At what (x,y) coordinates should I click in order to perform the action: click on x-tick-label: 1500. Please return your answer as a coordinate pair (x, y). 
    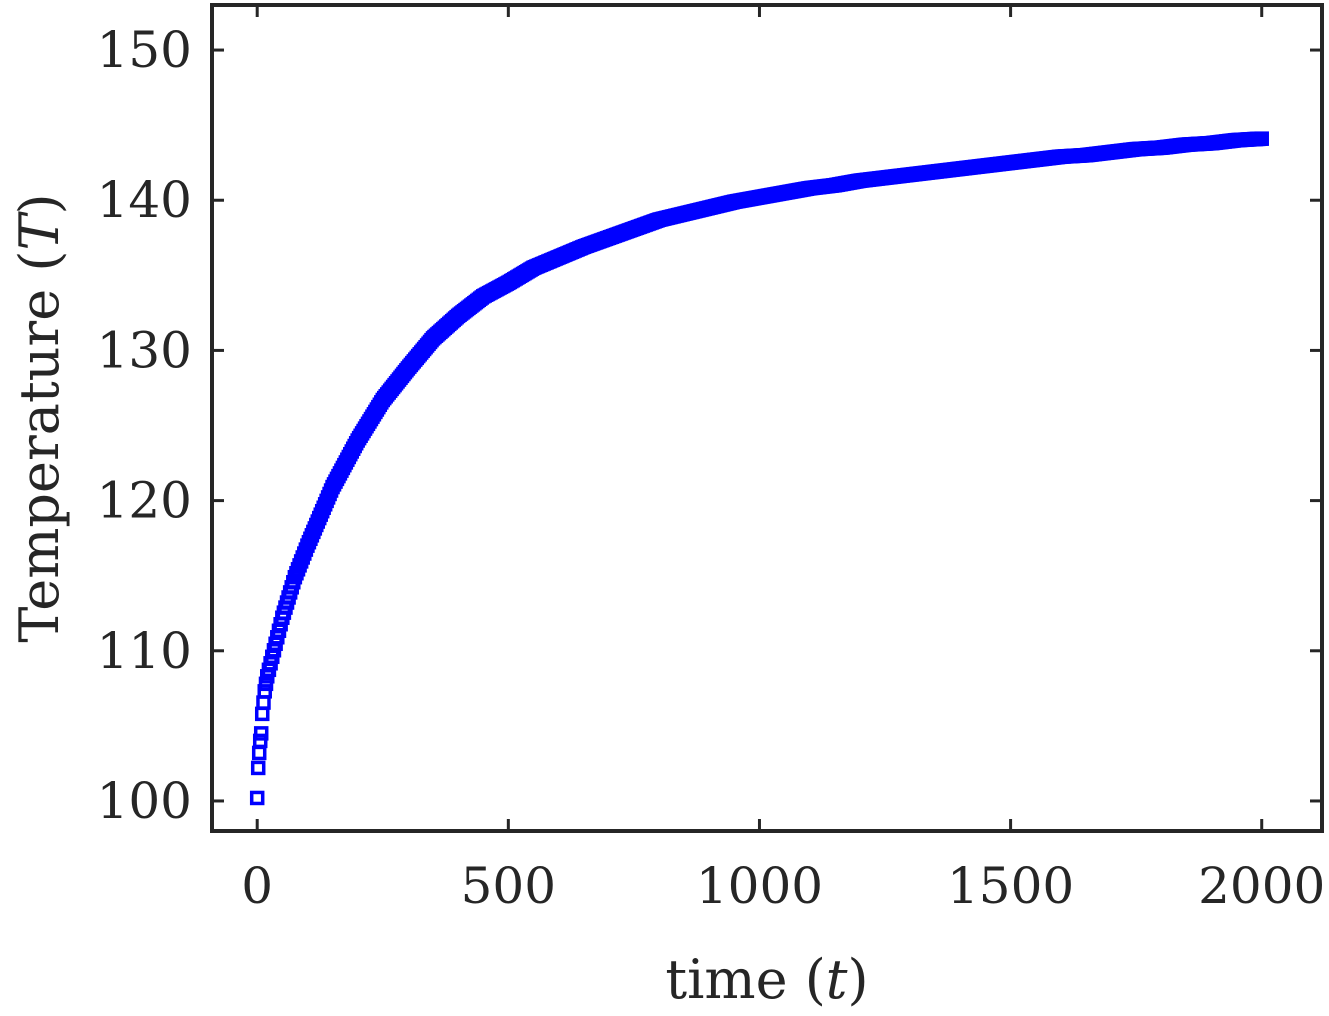
    Looking at the image, I should click on (1010, 886).